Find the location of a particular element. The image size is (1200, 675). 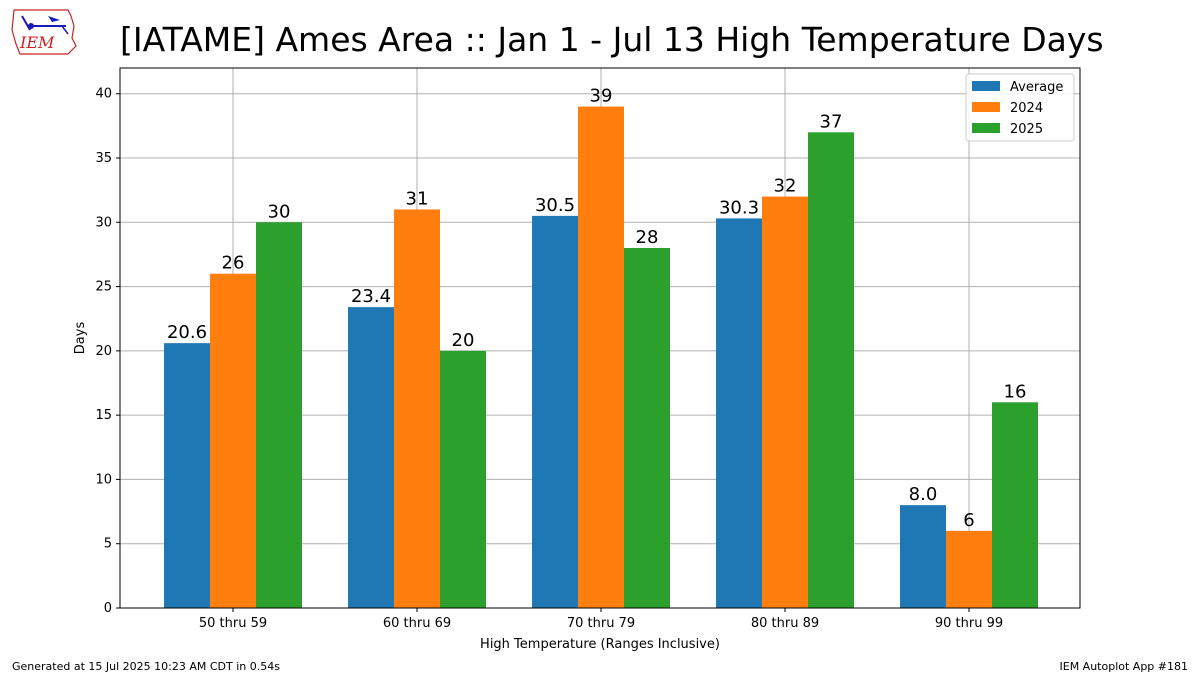

svg-text: IEM is located at coordinates (37, 42).